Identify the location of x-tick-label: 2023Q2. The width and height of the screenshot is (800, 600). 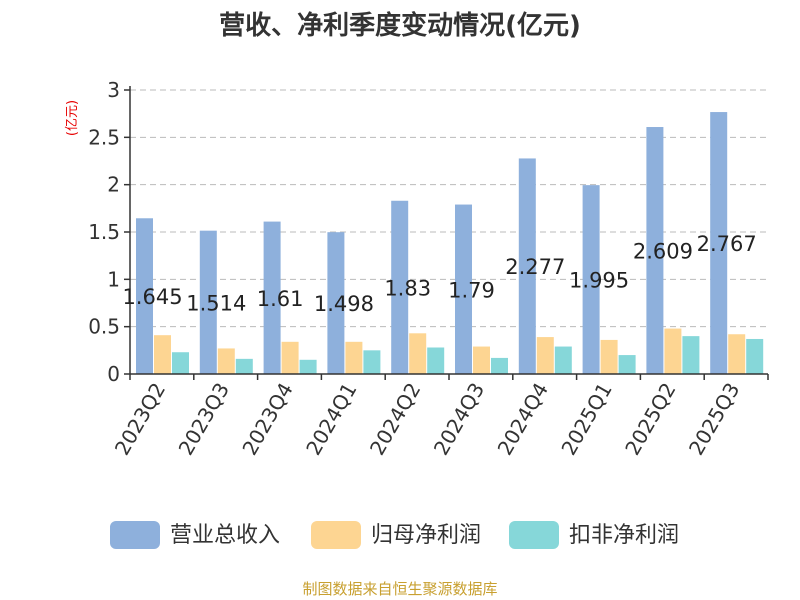
(140, 419).